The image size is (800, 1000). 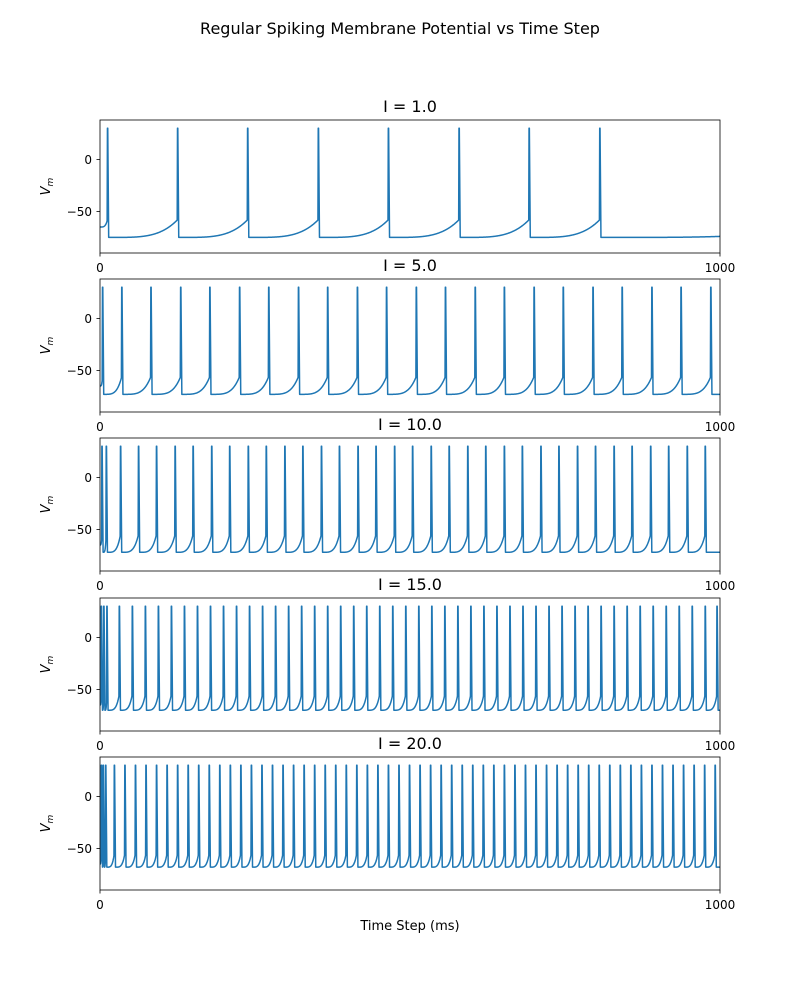 What do you see at coordinates (410, 106) in the screenshot?
I see `subplot-title: I = 1.0` at bounding box center [410, 106].